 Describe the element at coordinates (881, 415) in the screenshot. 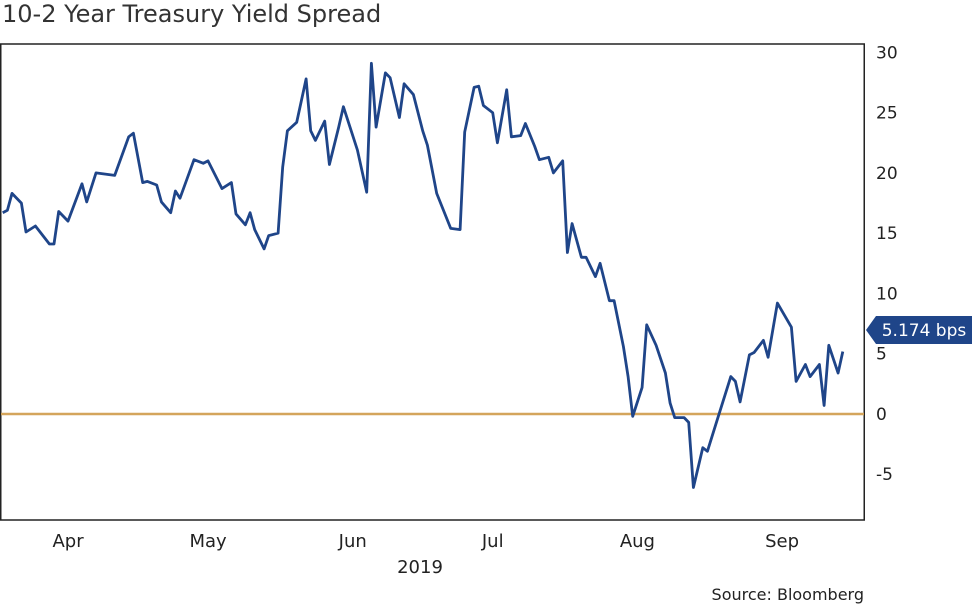

I see `y-tick-label: 0` at that location.